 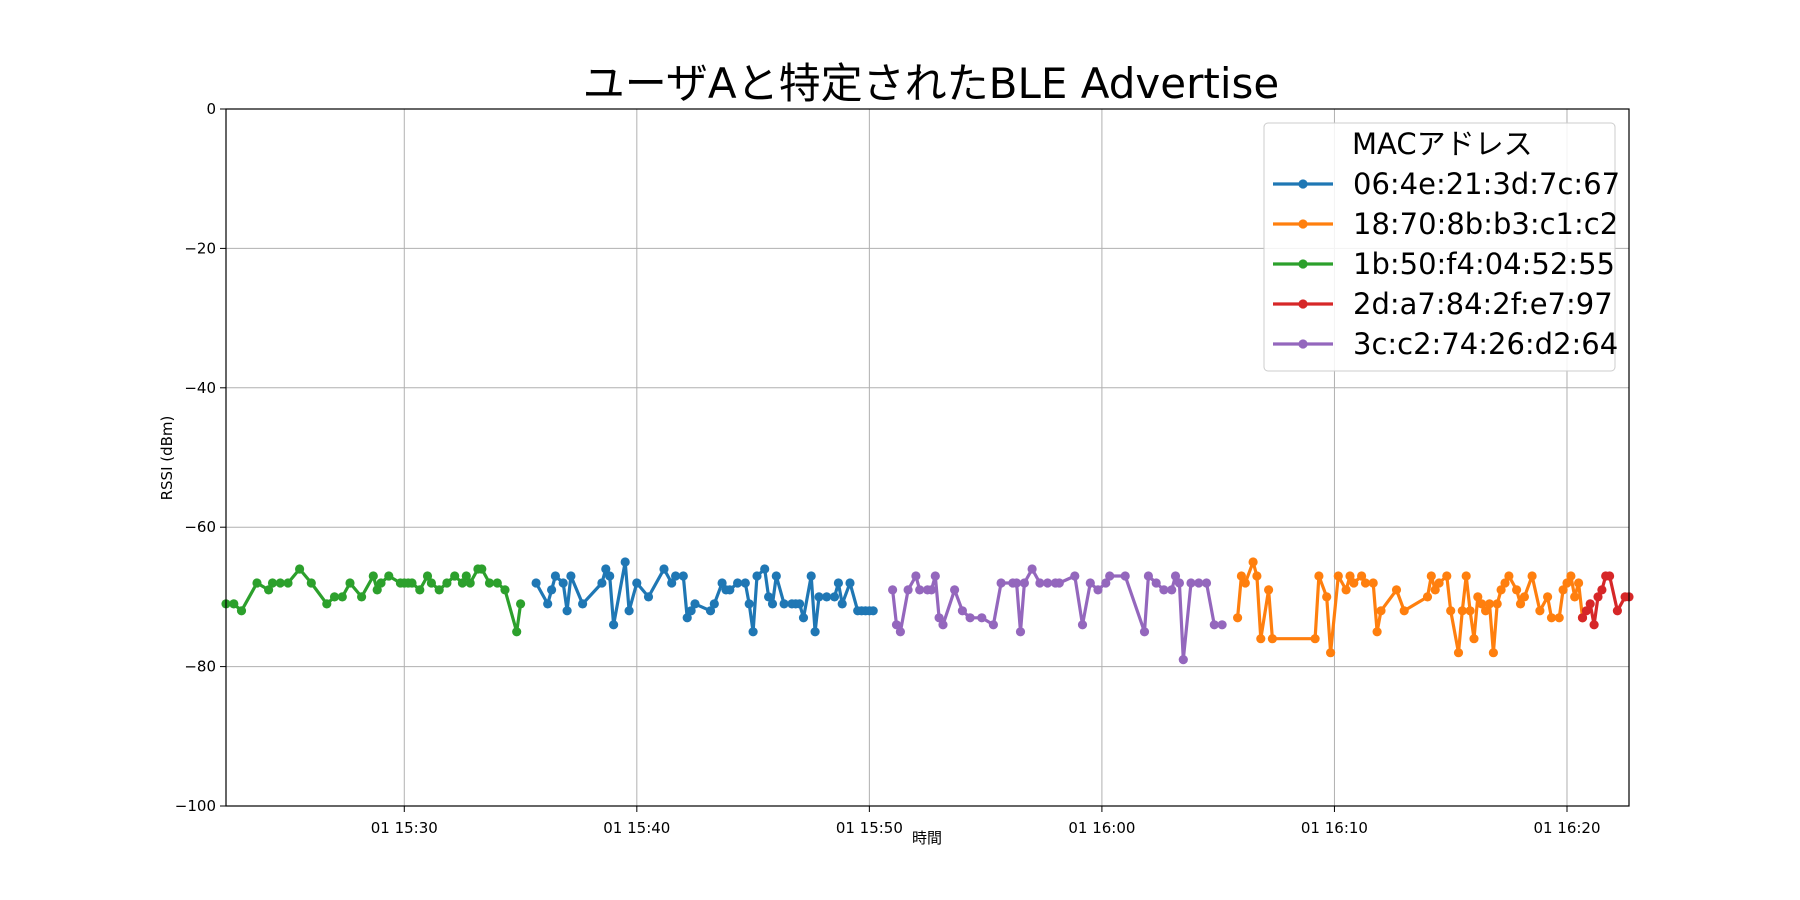 I want to click on chart-title: ユーザAと特定されたBLE Advertise, so click(x=931, y=83).